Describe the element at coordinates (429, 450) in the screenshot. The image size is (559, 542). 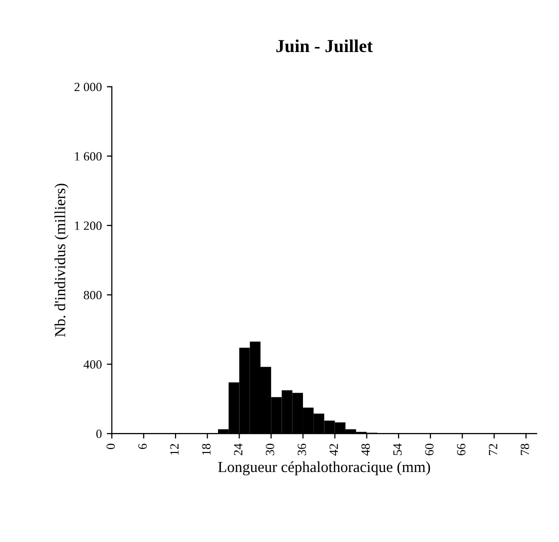
I see `x-tick-label: 60` at that location.